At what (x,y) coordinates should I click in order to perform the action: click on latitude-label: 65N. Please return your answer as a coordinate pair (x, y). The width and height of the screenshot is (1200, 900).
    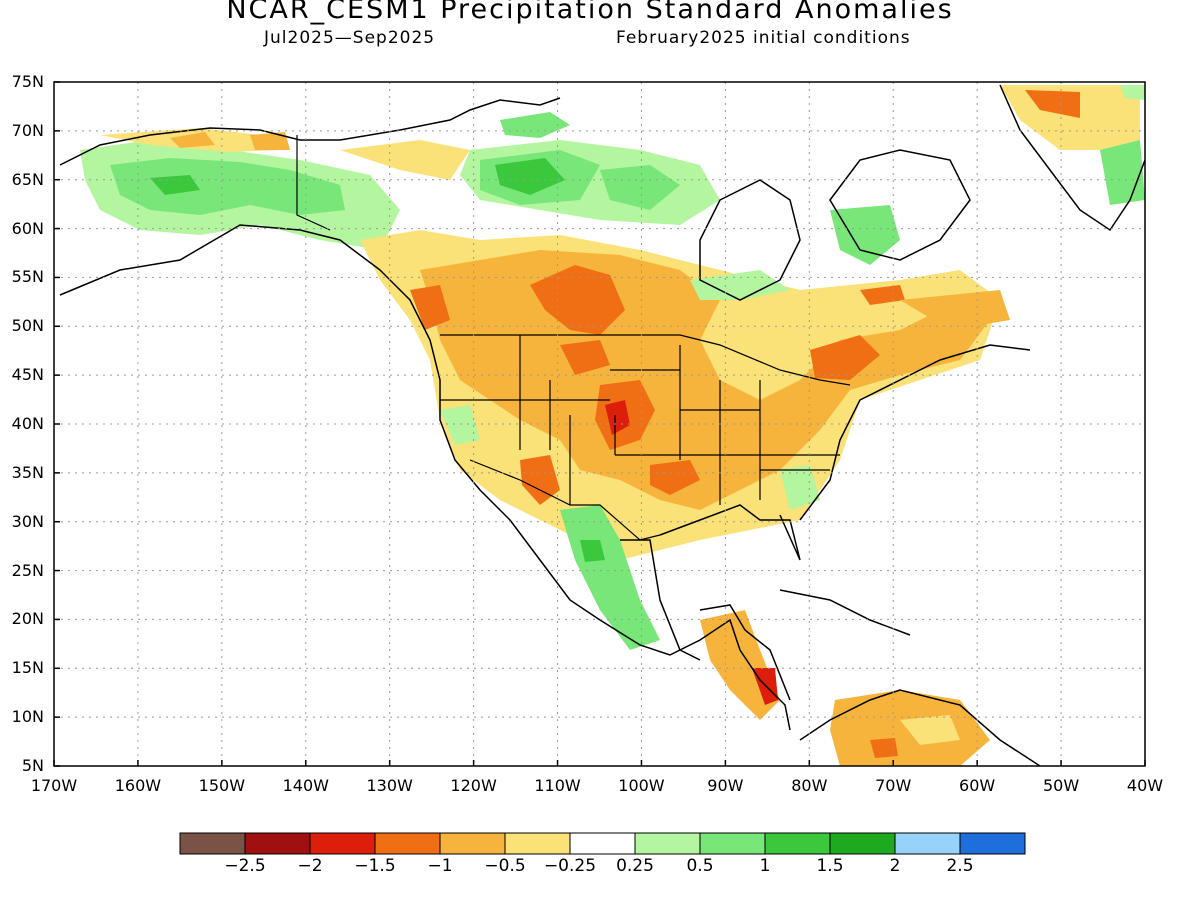
    Looking at the image, I should click on (27, 179).